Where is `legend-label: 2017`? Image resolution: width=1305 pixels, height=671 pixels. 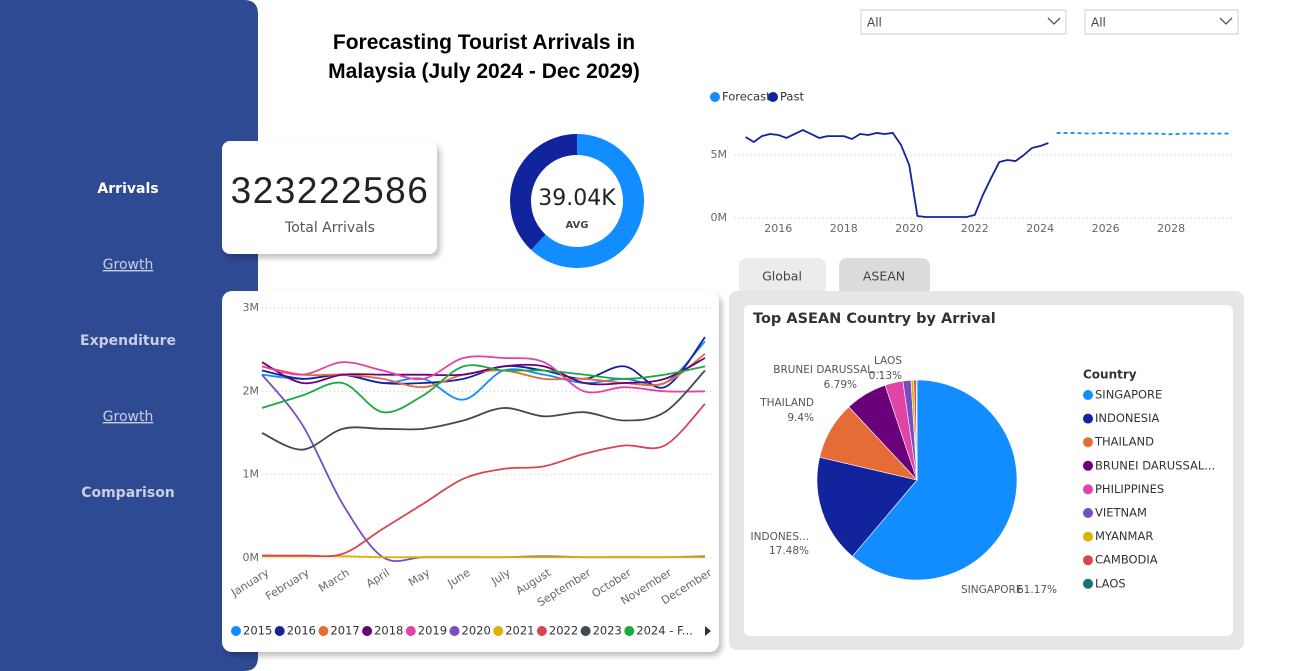 legend-label: 2017 is located at coordinates (344, 631).